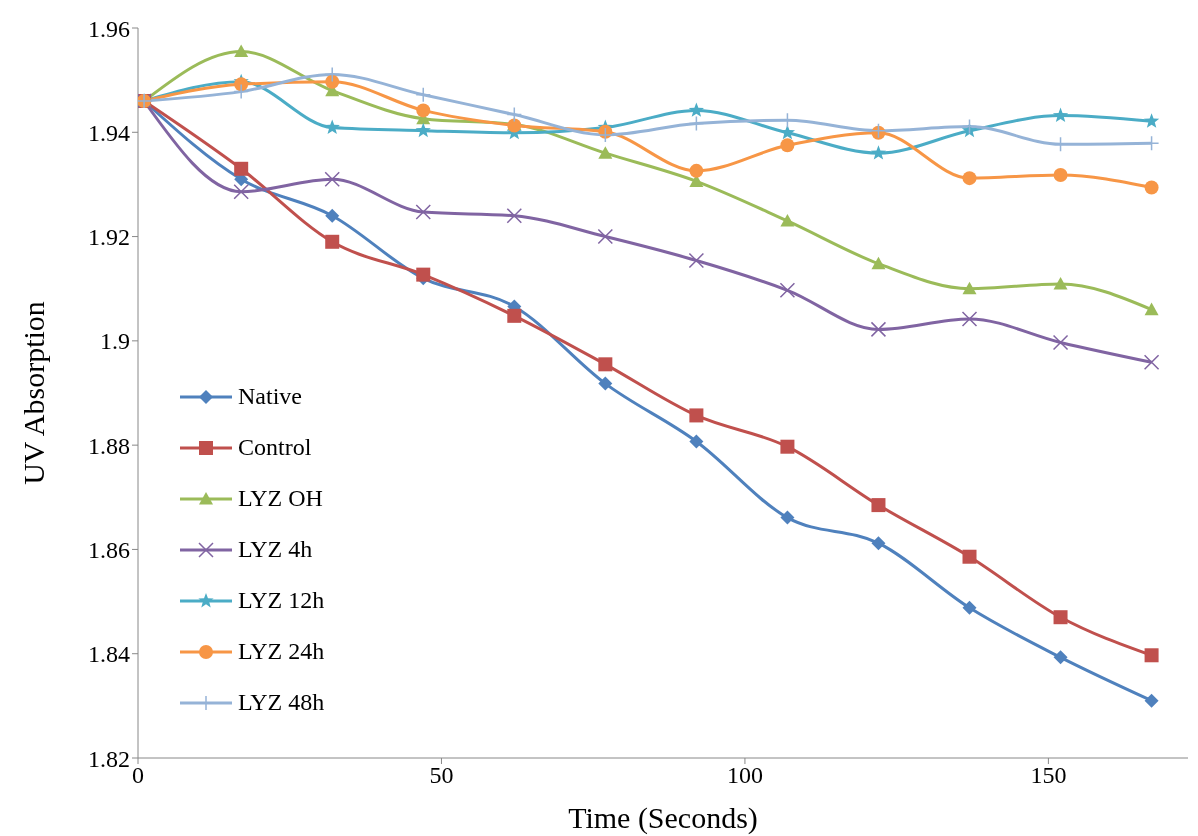 The image size is (1198, 836). What do you see at coordinates (1048, 775) in the screenshot?
I see `x-tick-label: 150` at bounding box center [1048, 775].